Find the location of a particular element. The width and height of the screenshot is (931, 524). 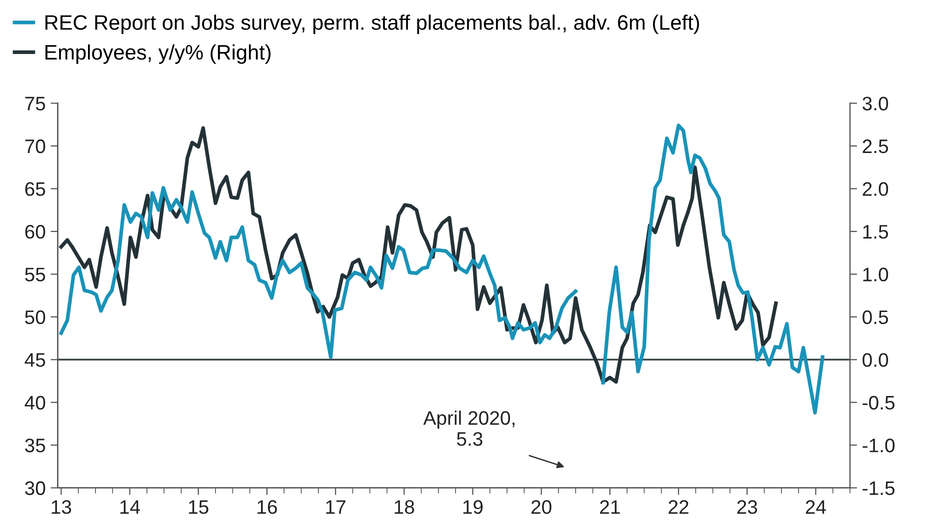

y2-tick-label: 1.5 is located at coordinates (875, 232).